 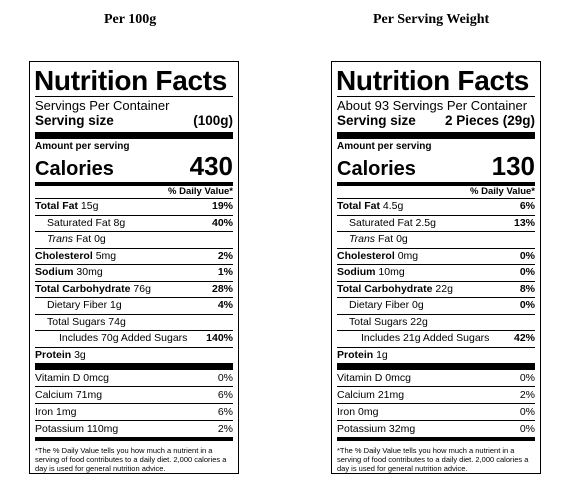 I want to click on nutrient-amount: 4.5g, so click(x=393, y=206).